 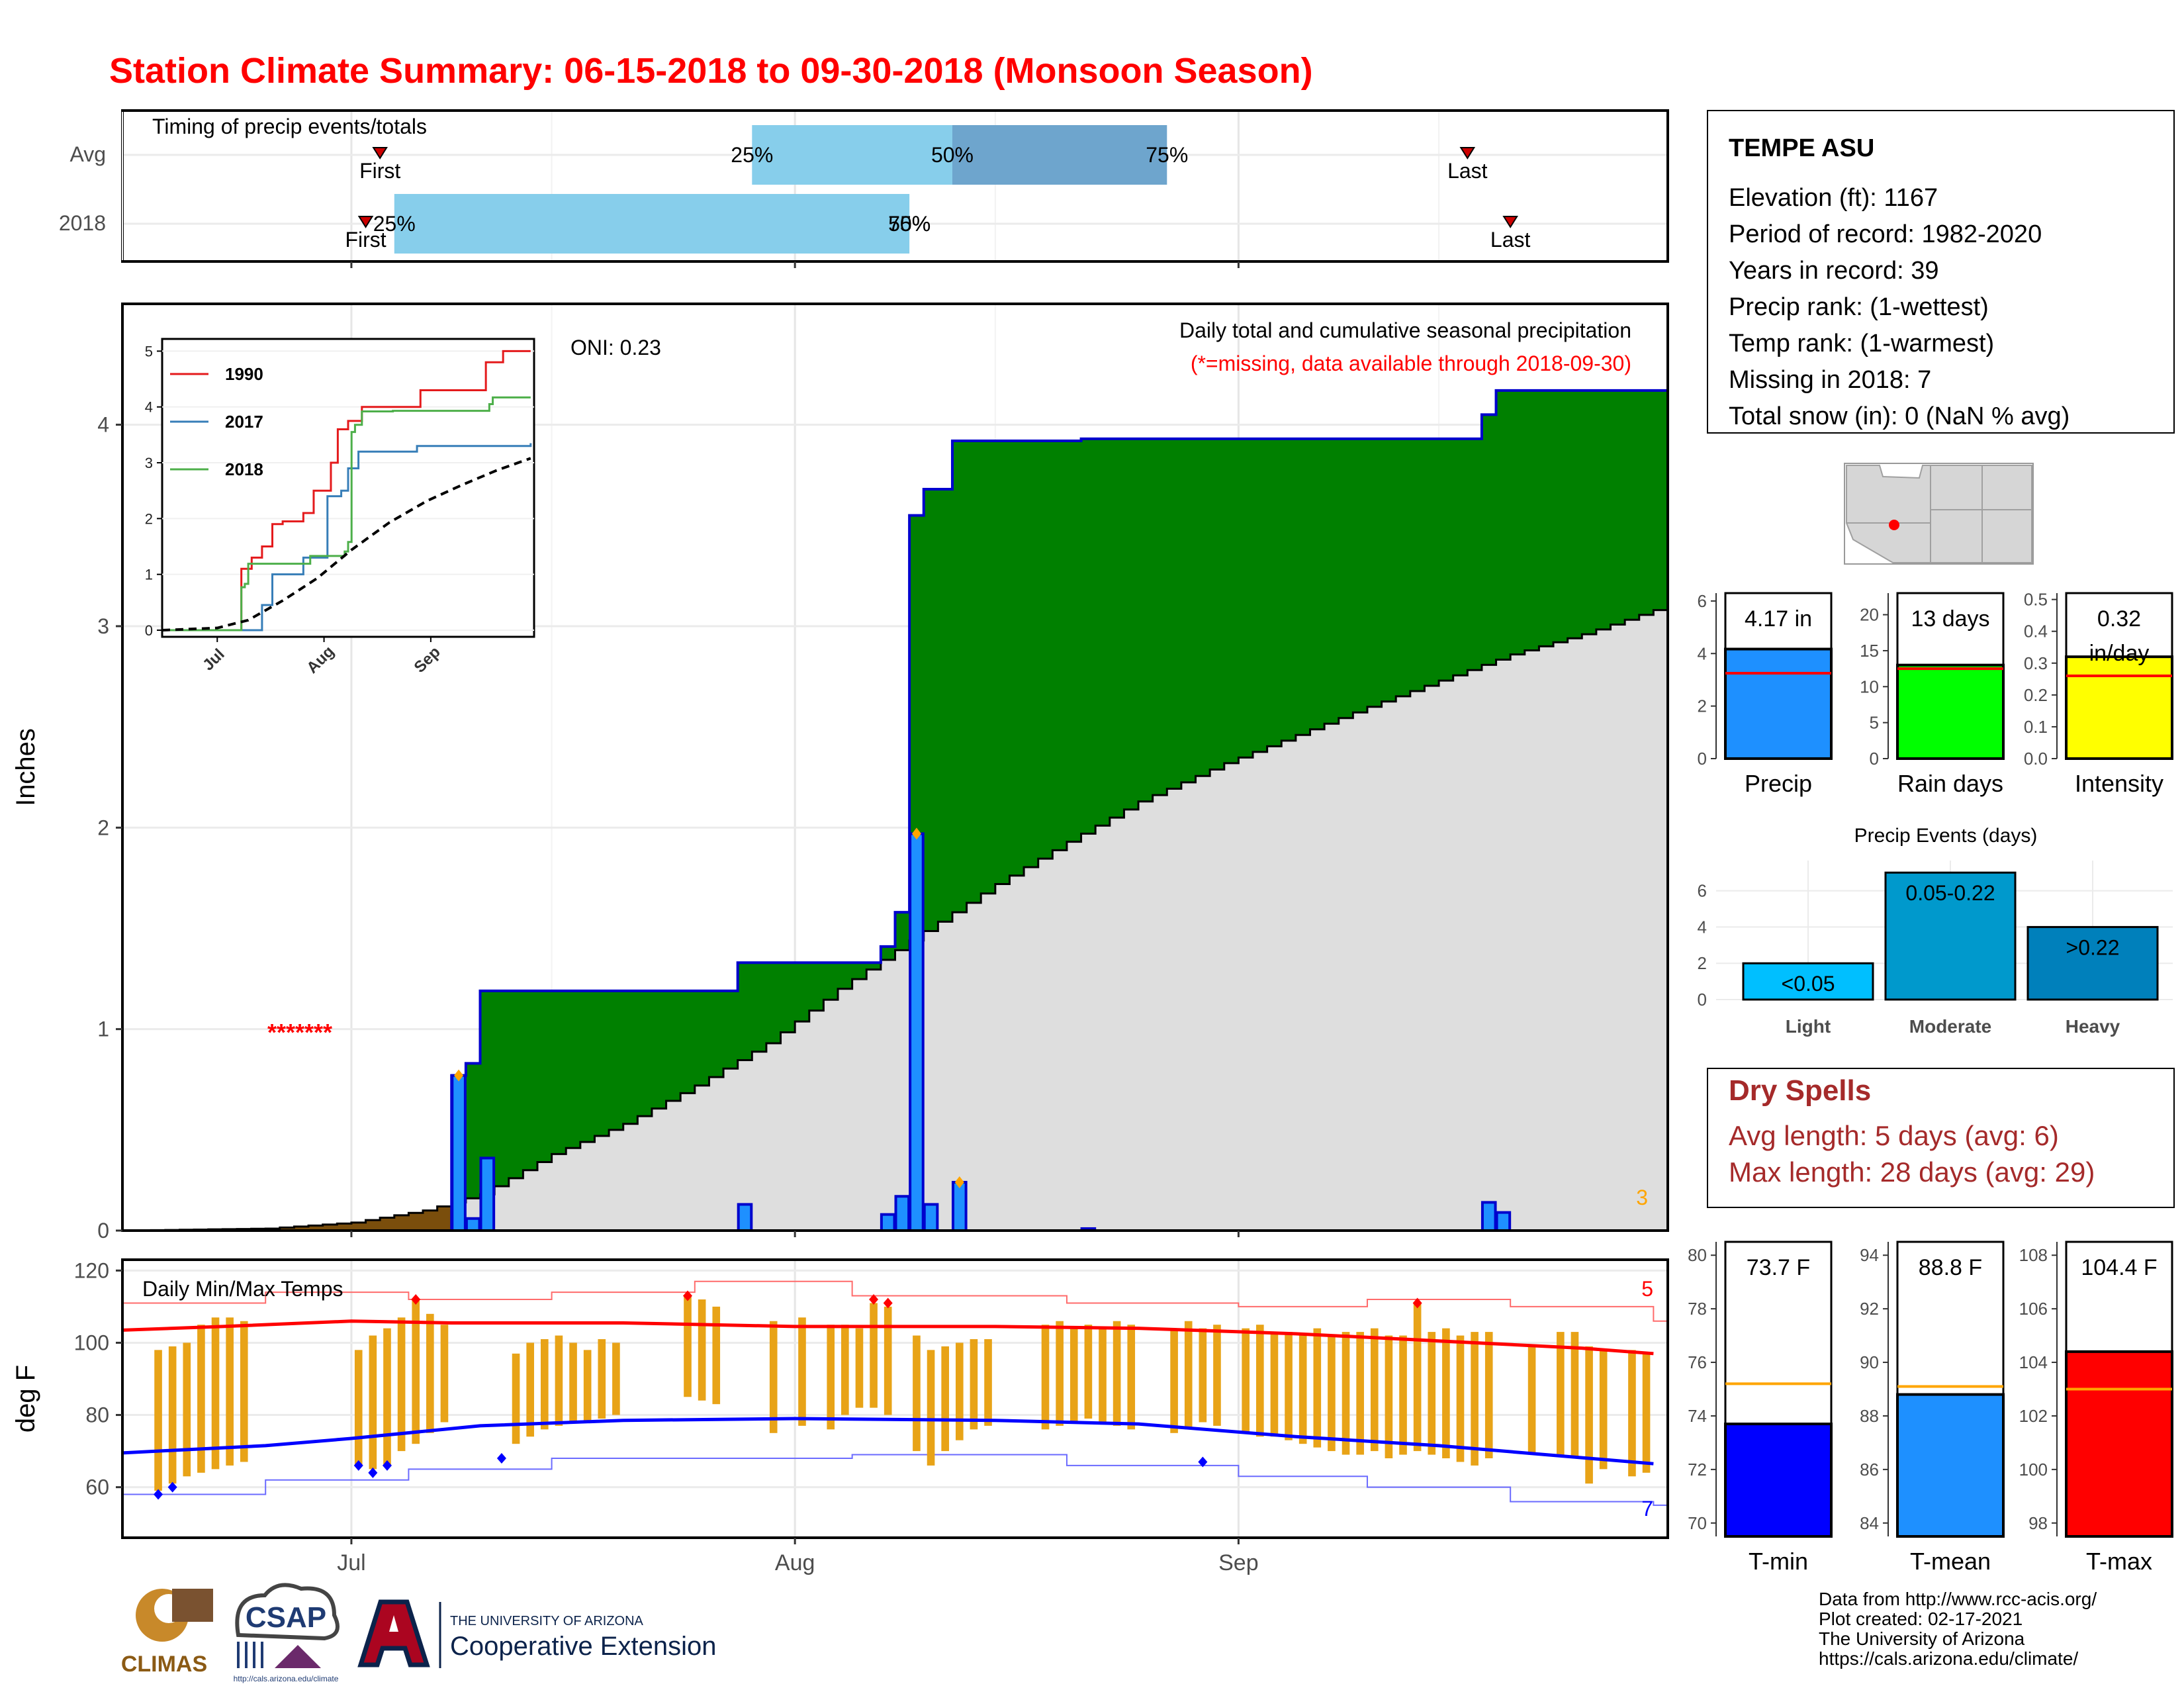 What do you see at coordinates (1698, 1416) in the screenshot?
I see `summary-y-tick-label: 74` at bounding box center [1698, 1416].